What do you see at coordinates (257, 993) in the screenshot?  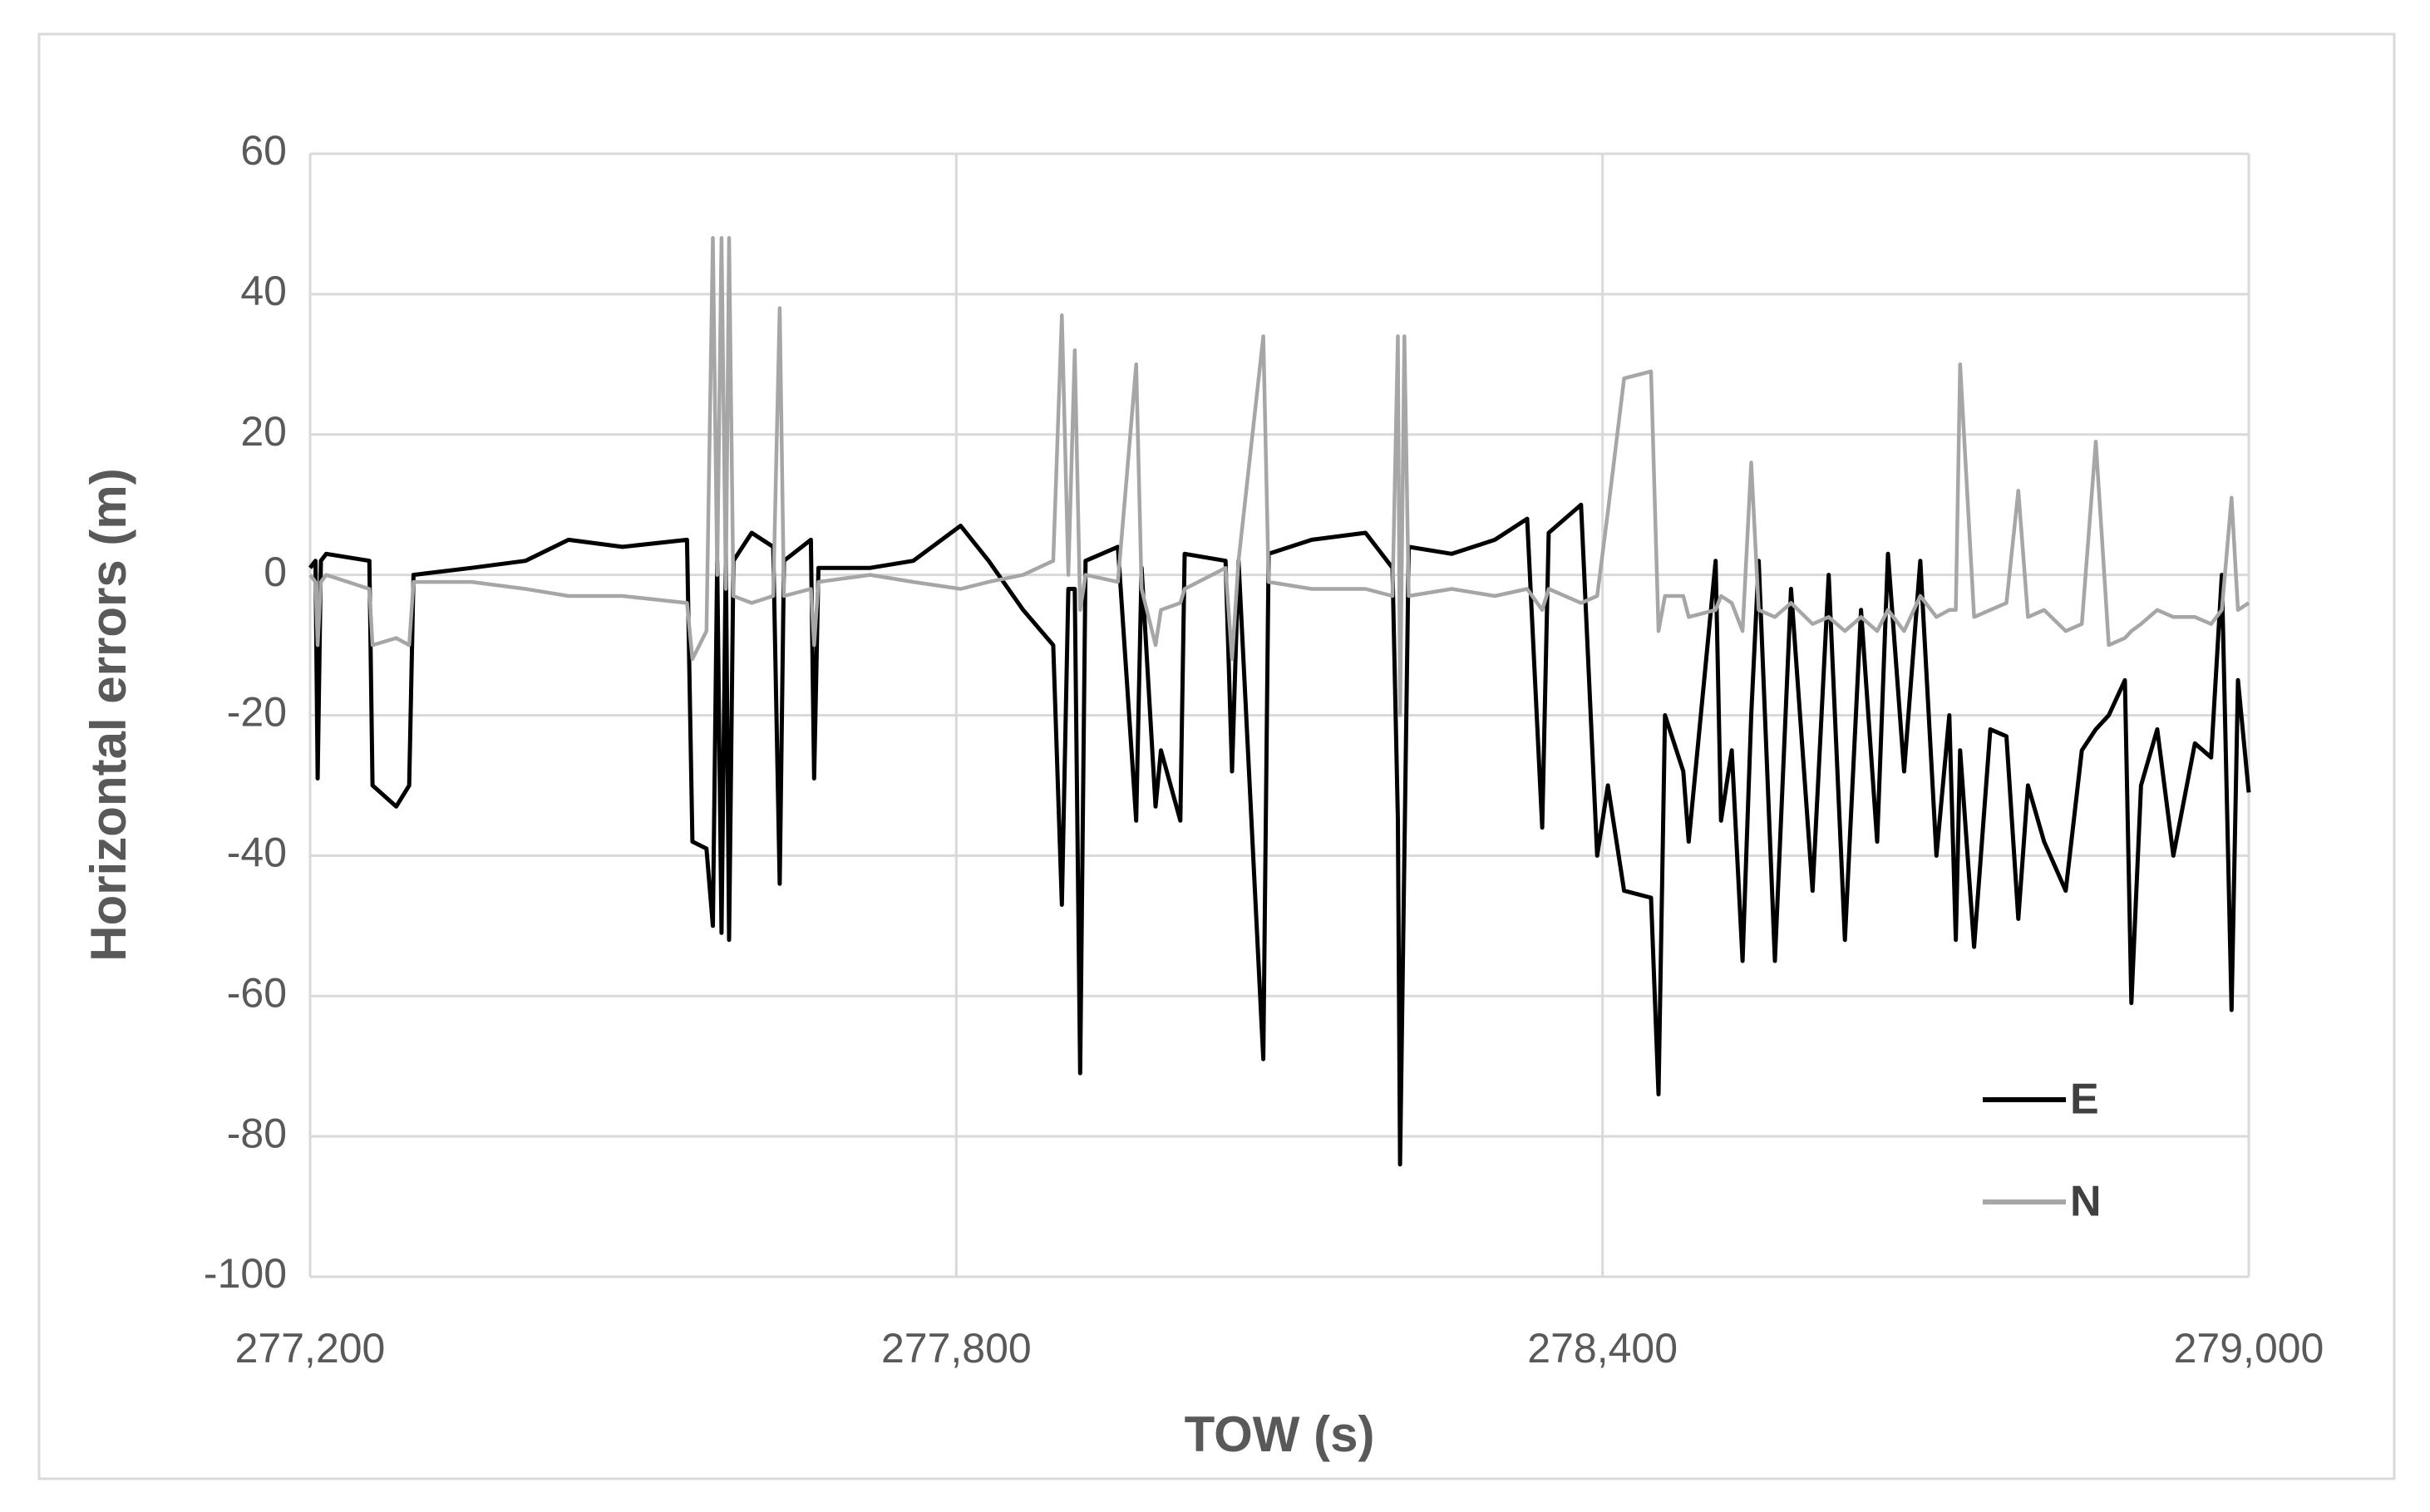 I see `y-tick-label: -60` at bounding box center [257, 993].